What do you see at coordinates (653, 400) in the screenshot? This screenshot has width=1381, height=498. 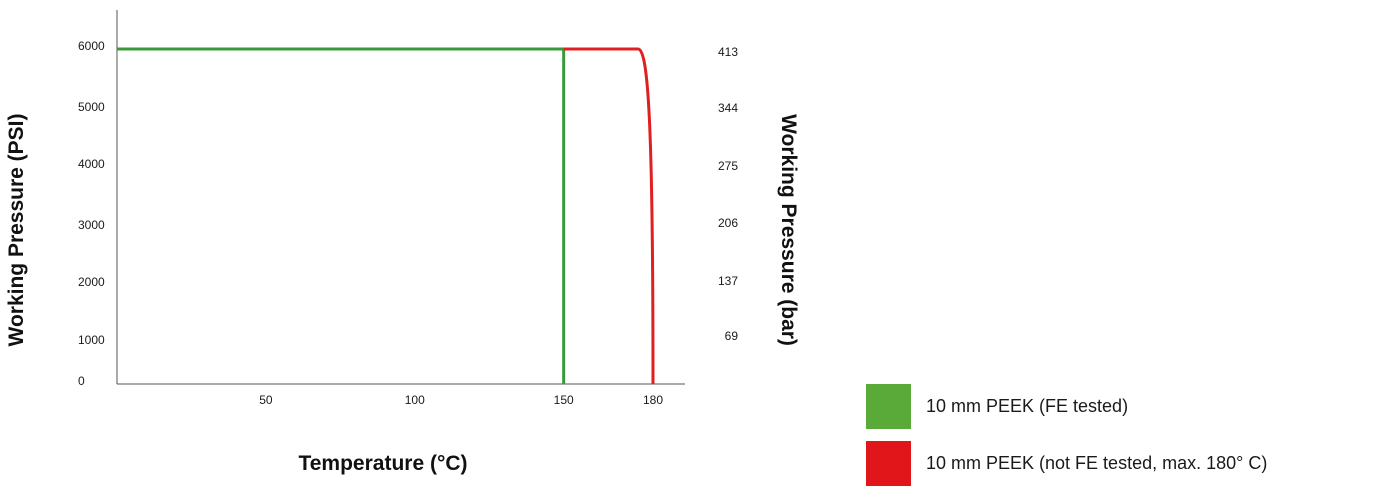 I see `x-tick-label: 180` at bounding box center [653, 400].